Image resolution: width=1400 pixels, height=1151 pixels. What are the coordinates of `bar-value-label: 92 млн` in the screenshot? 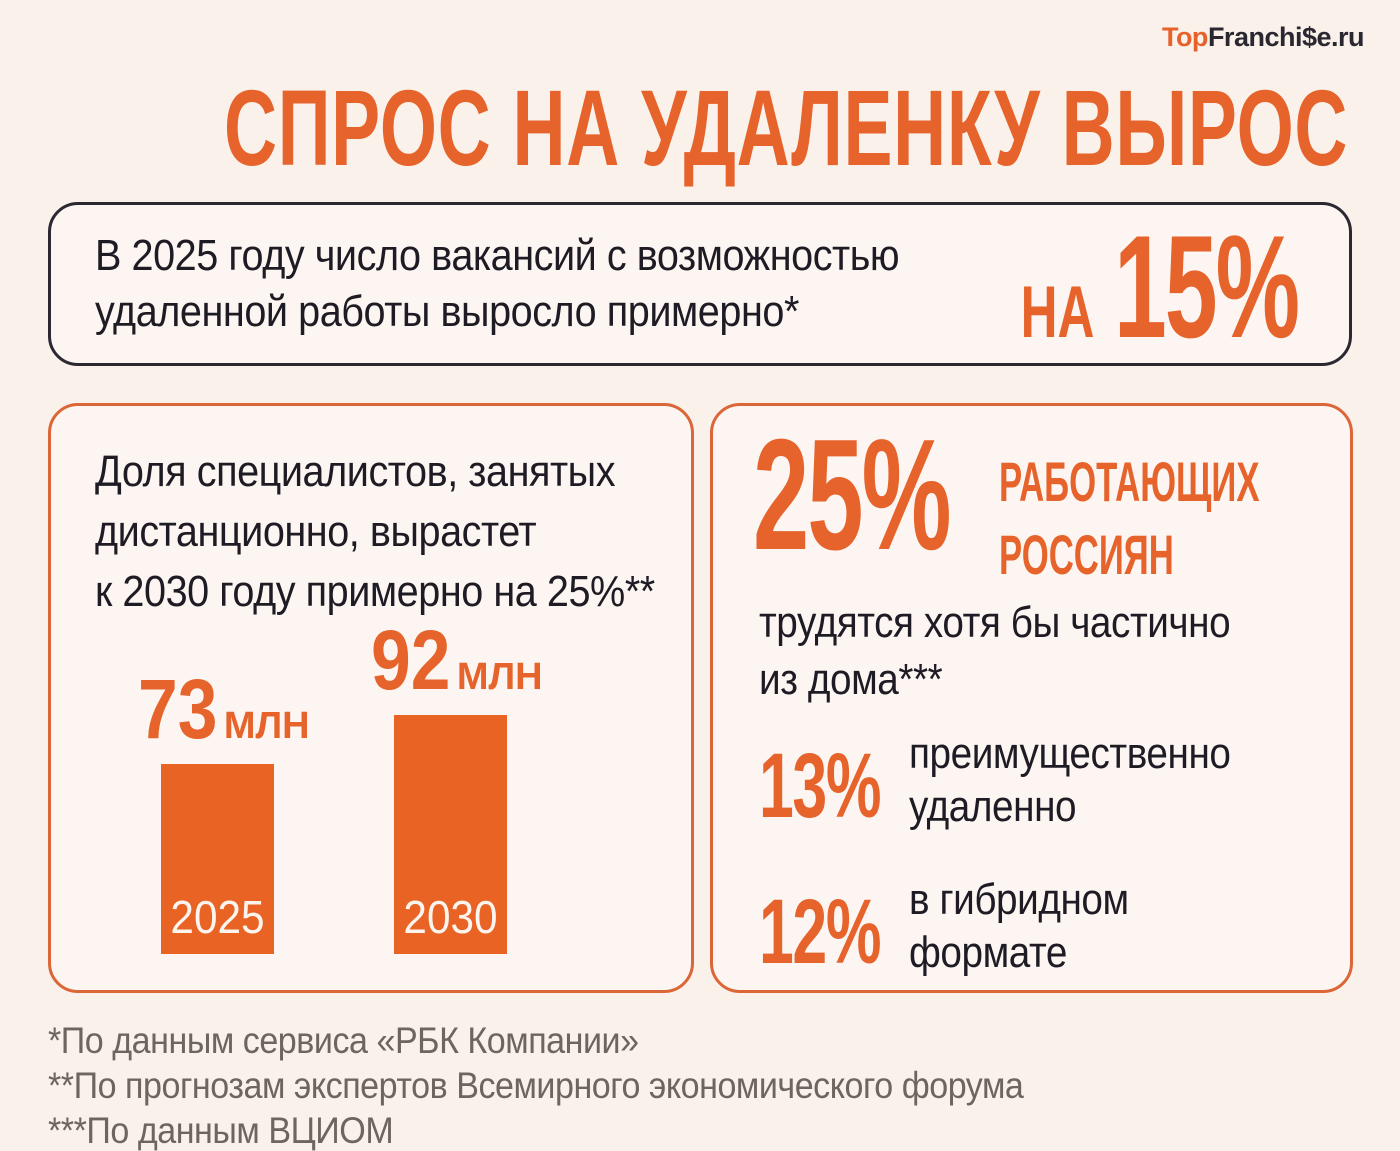 It's located at (450, 660).